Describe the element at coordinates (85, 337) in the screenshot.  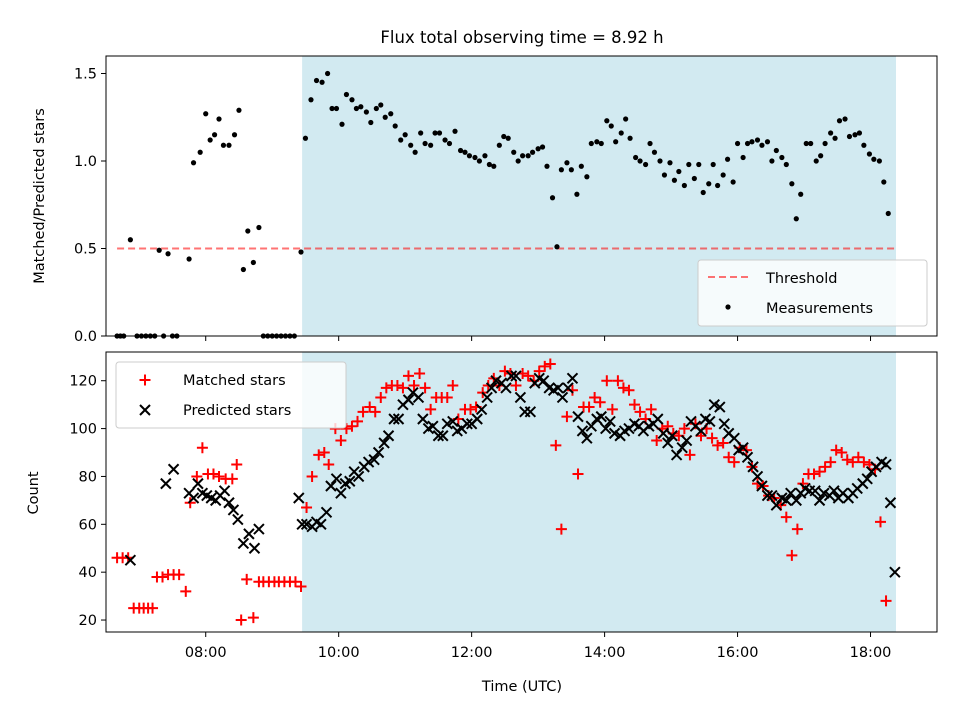
I see `ratio-y-tick-label: 0.0` at that location.